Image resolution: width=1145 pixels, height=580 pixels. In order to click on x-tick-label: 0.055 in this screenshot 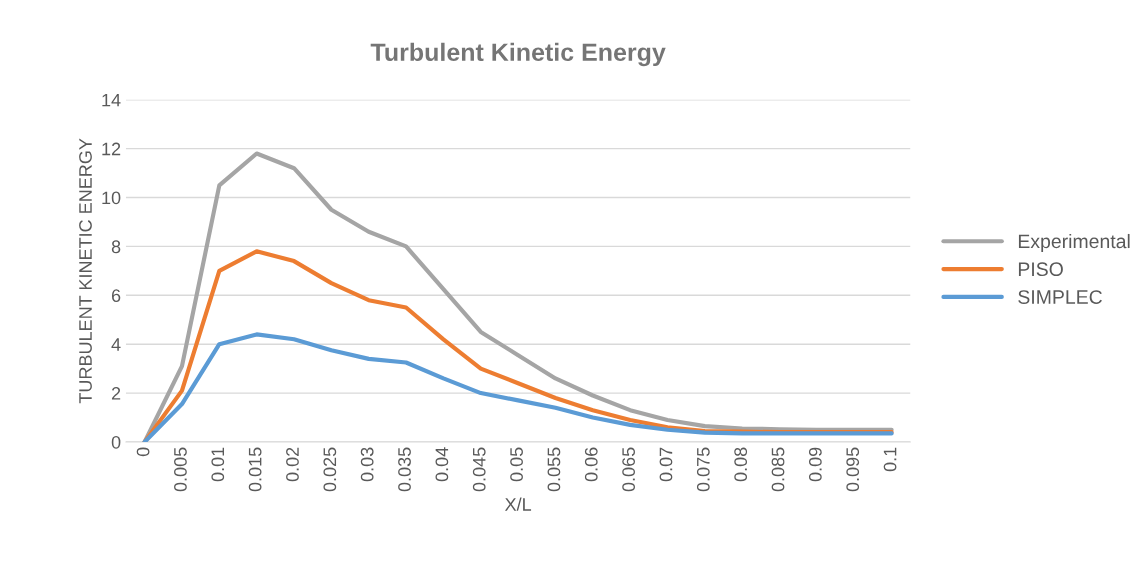, I will do `click(554, 469)`.